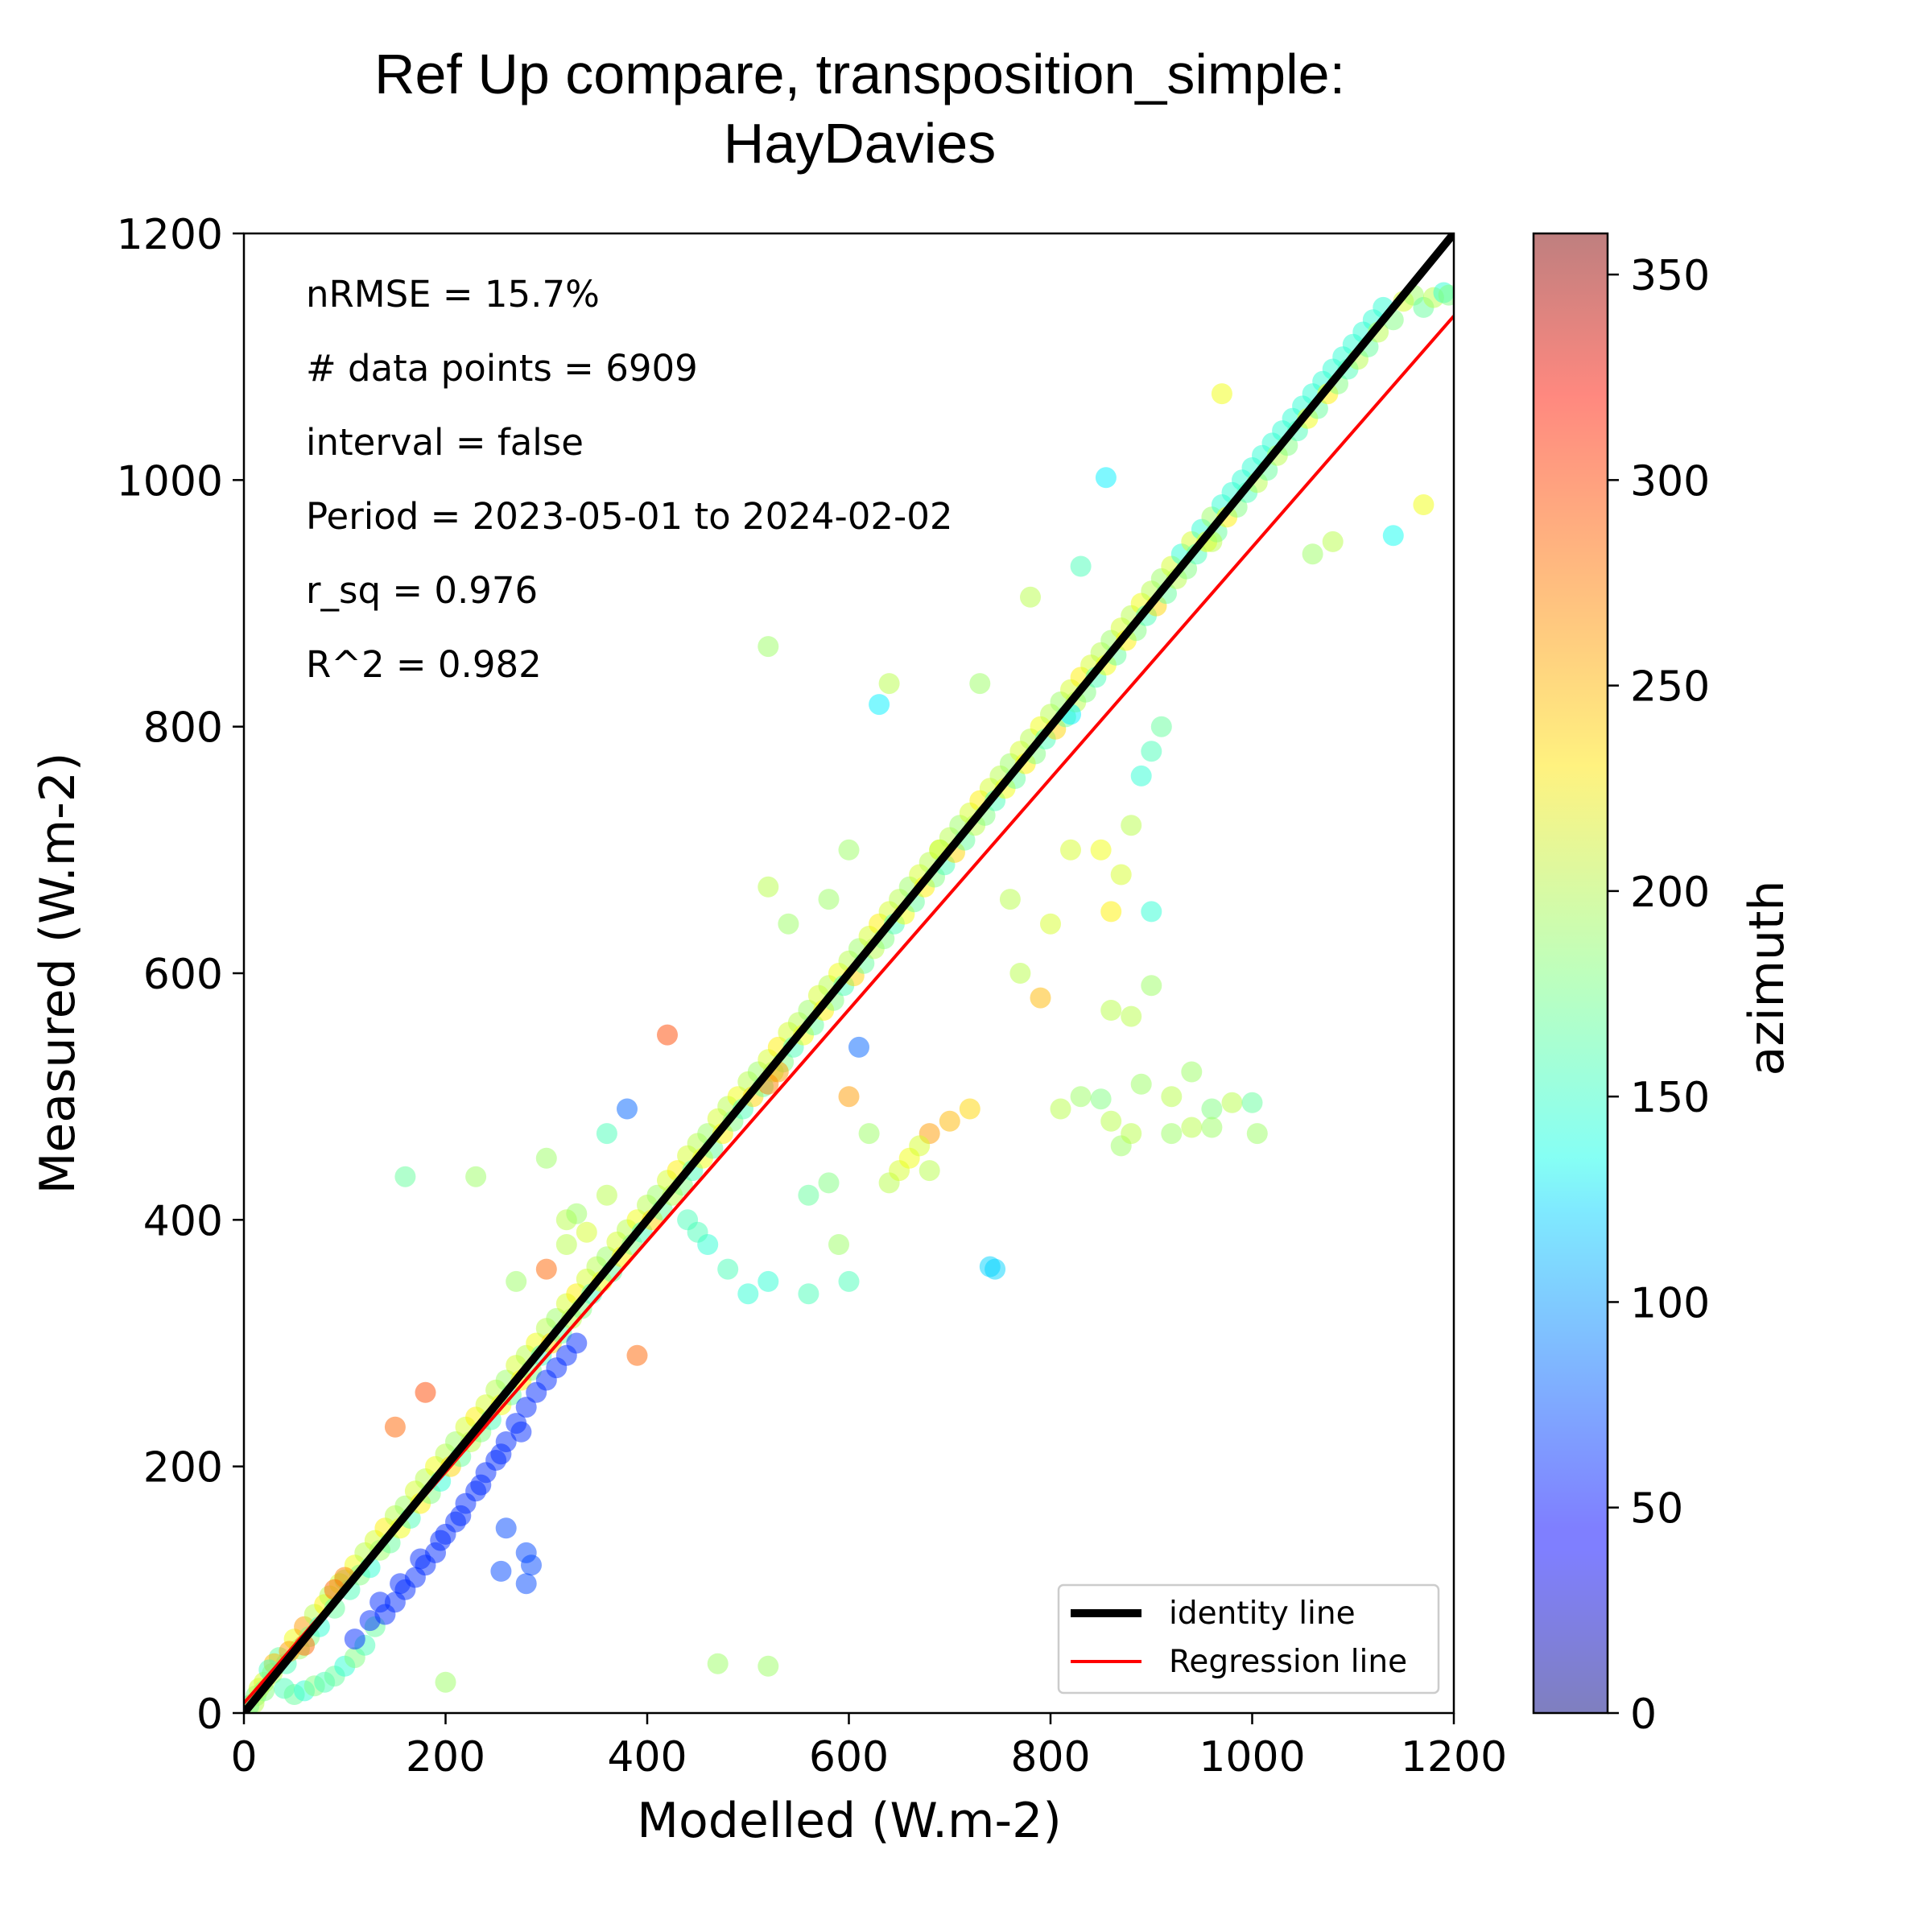  Describe the element at coordinates (1670, 687) in the screenshot. I see `colorbar-tick-label: 250` at that location.